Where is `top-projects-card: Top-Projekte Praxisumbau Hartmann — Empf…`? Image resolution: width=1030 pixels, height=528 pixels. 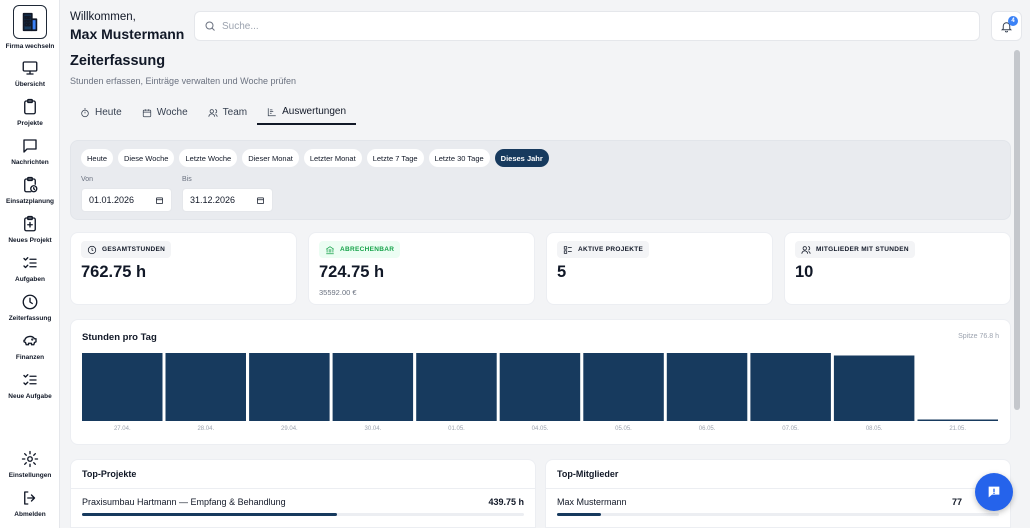 top-projects-card: Top-Projekte Praxisumbau Hartmann — Empf… is located at coordinates (303, 493).